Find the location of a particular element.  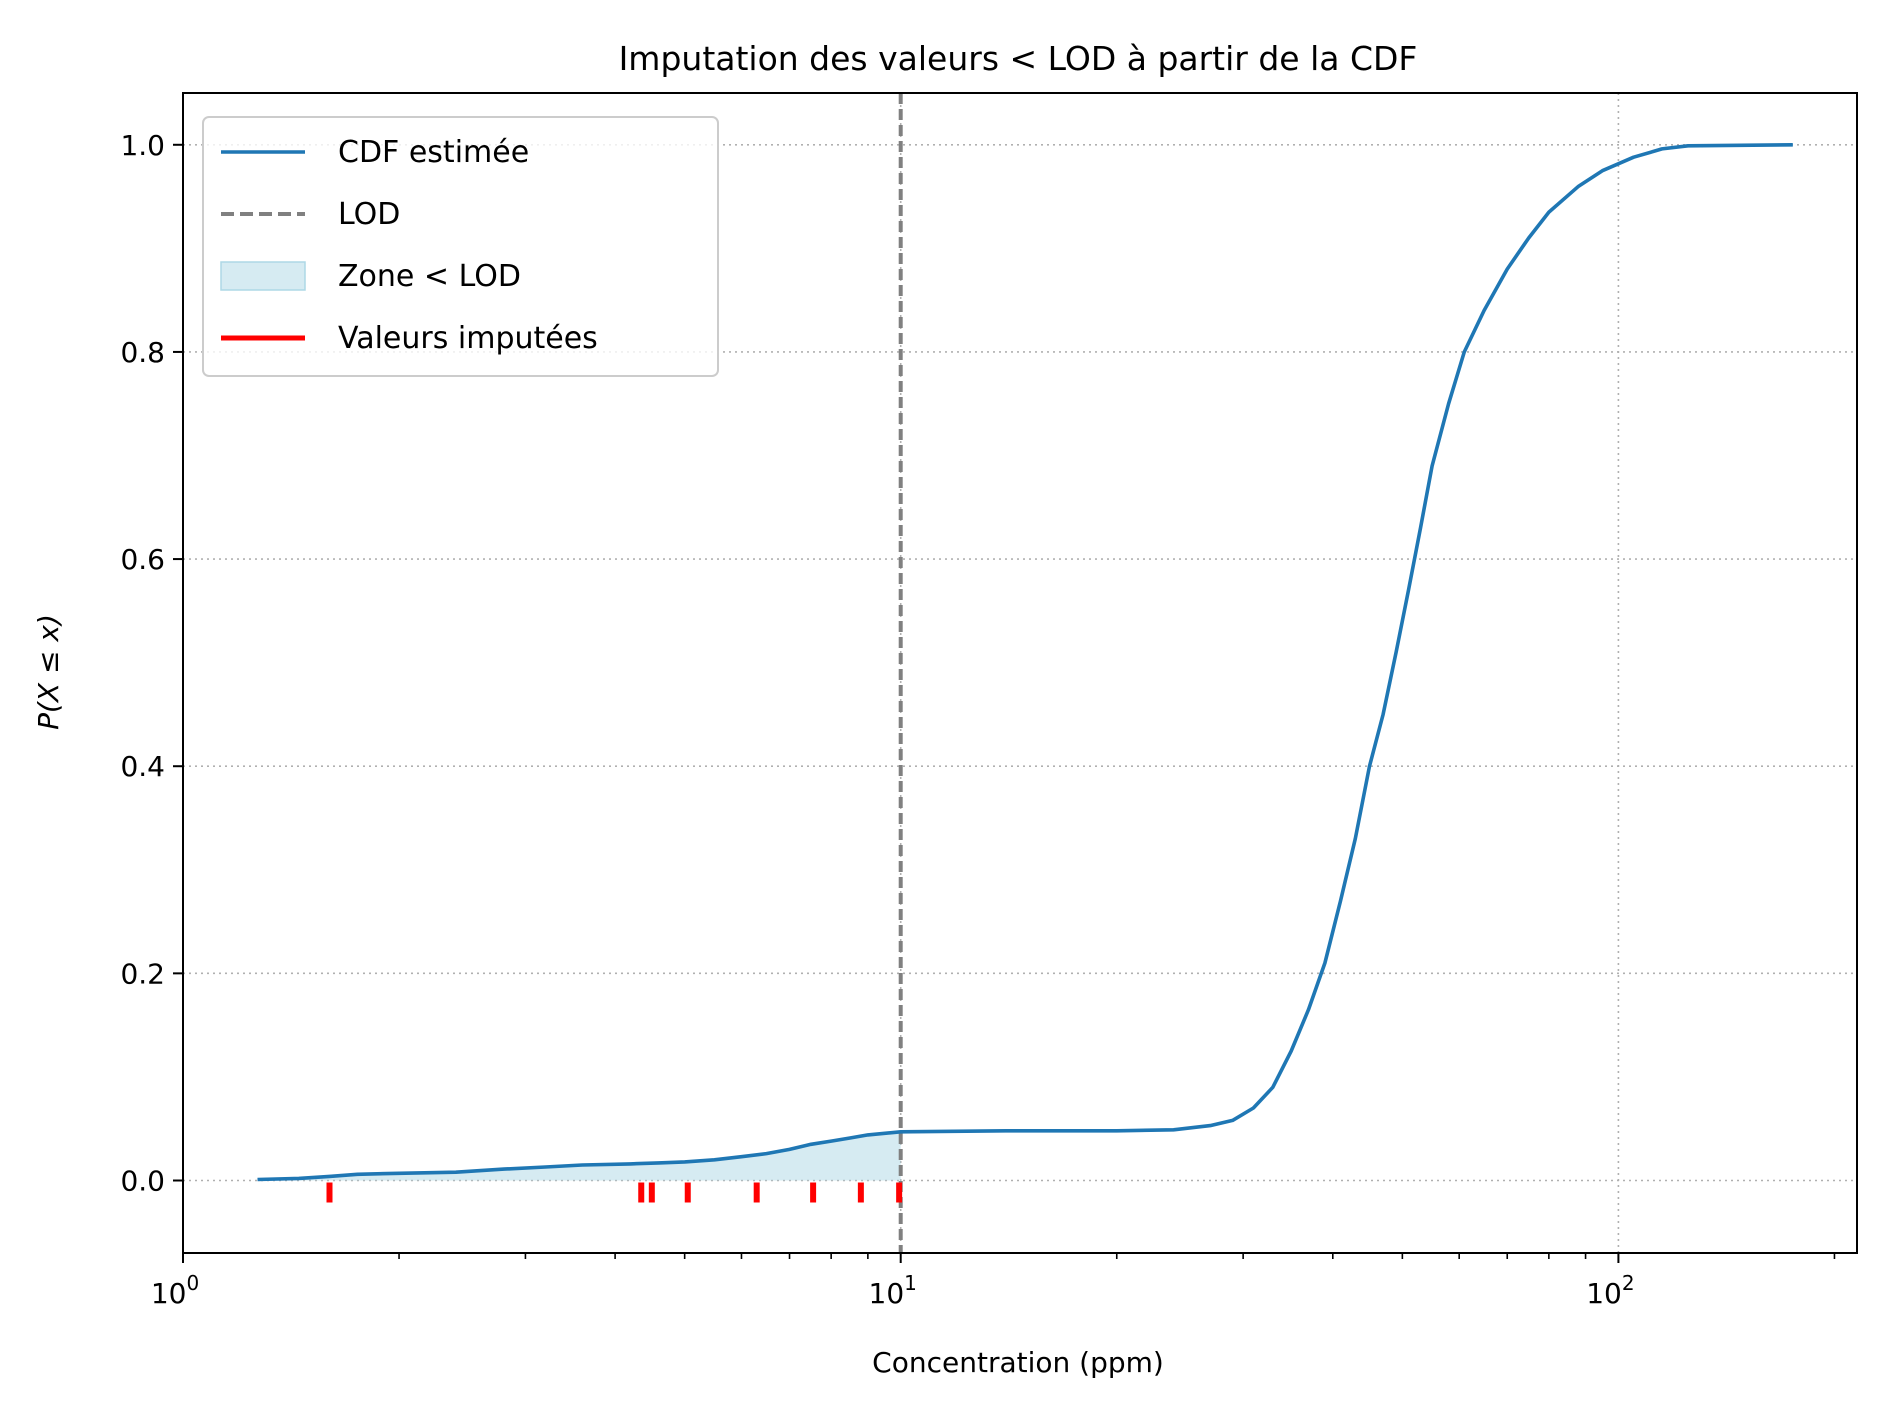

y-tick-label: 0.8 is located at coordinates (142, 352).